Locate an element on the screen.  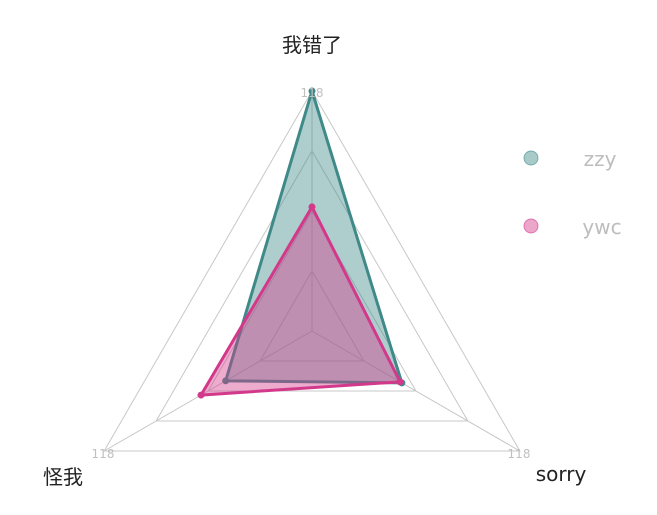
legend-label-ywc: ywc is located at coordinates (601, 227).